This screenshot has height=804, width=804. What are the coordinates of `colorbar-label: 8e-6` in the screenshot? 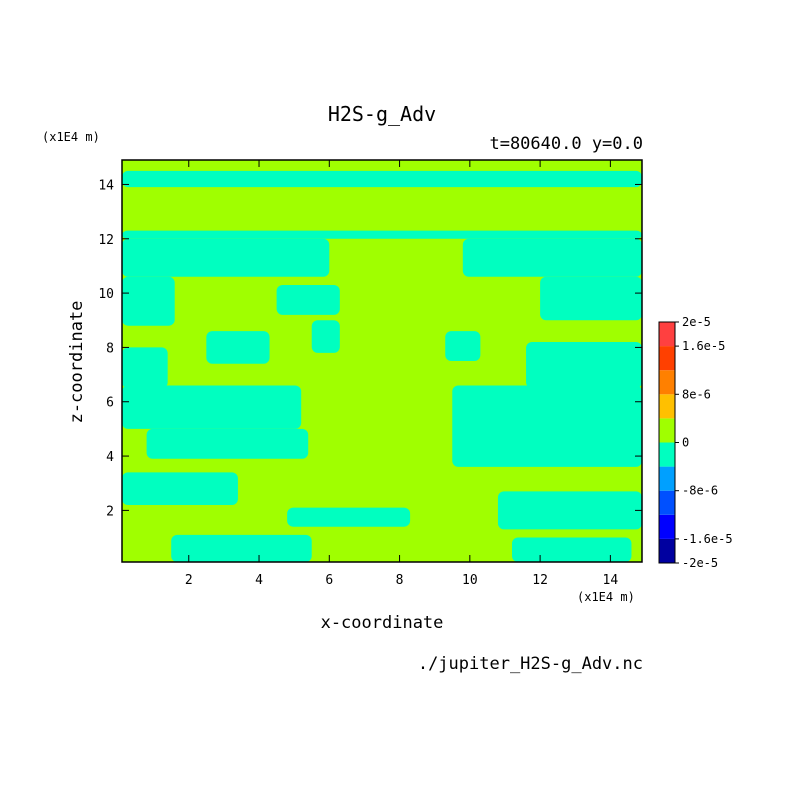 It's located at (696, 394).